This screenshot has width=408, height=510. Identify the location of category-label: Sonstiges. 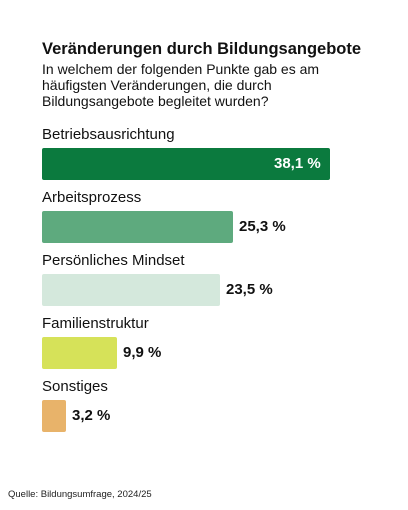
(75, 386).